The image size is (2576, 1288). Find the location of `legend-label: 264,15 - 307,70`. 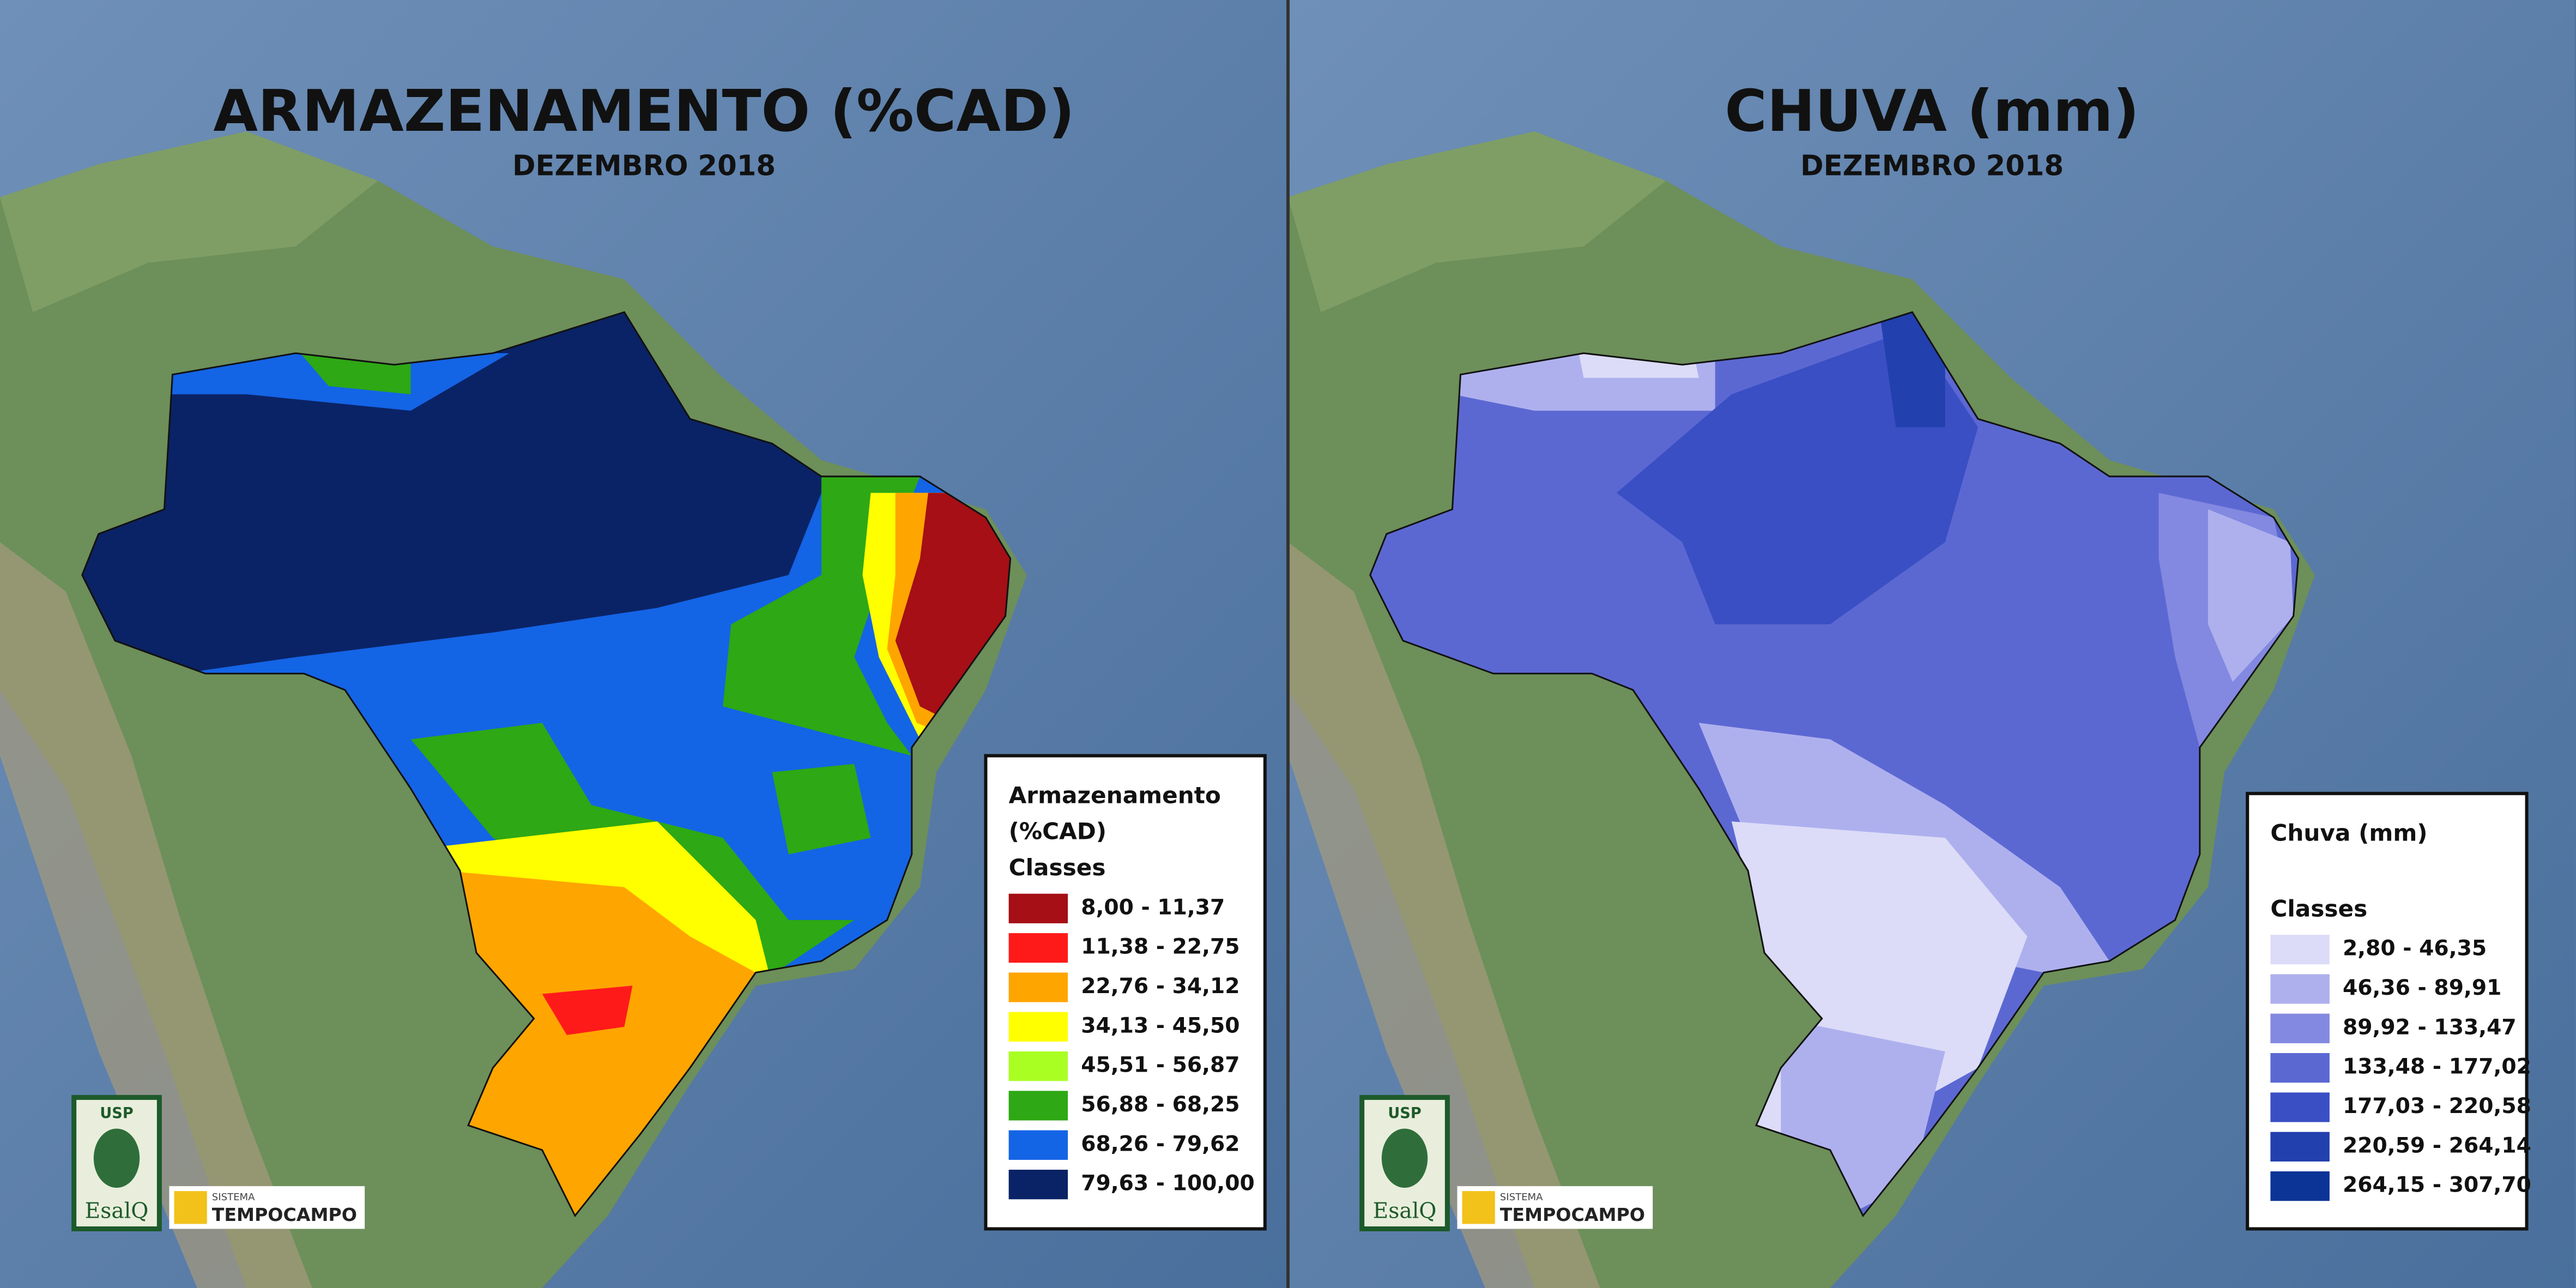

legend-label: 264,15 - 307,70 is located at coordinates (2437, 1185).